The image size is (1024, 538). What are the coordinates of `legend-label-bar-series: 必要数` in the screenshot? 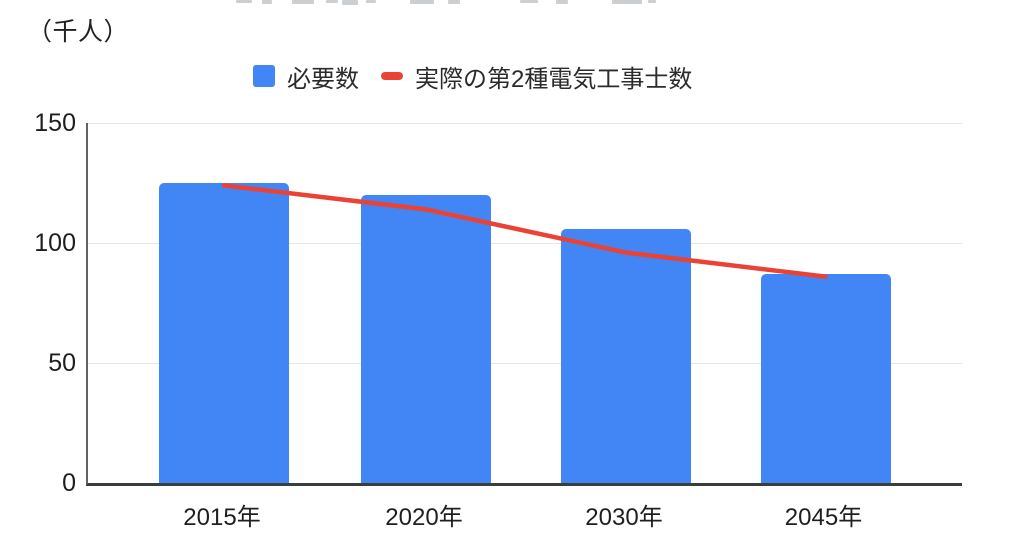 It's located at (323, 79).